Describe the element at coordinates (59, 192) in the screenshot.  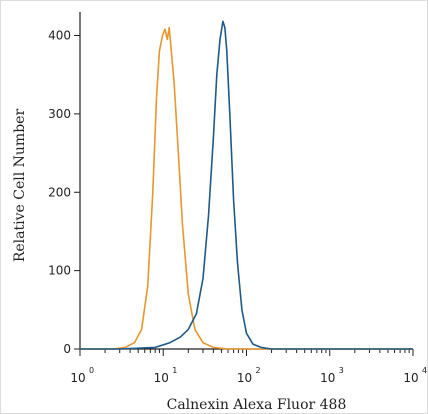
I see `y-tick-label: 200` at that location.